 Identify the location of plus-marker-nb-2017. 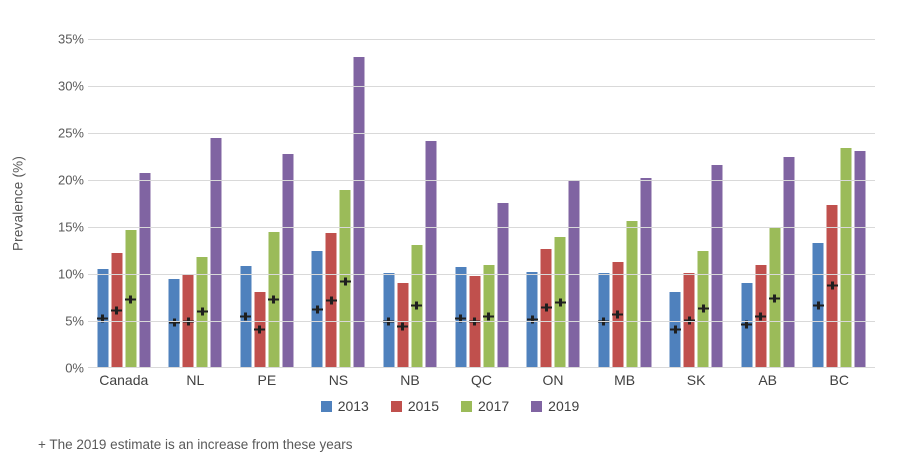
(417, 305).